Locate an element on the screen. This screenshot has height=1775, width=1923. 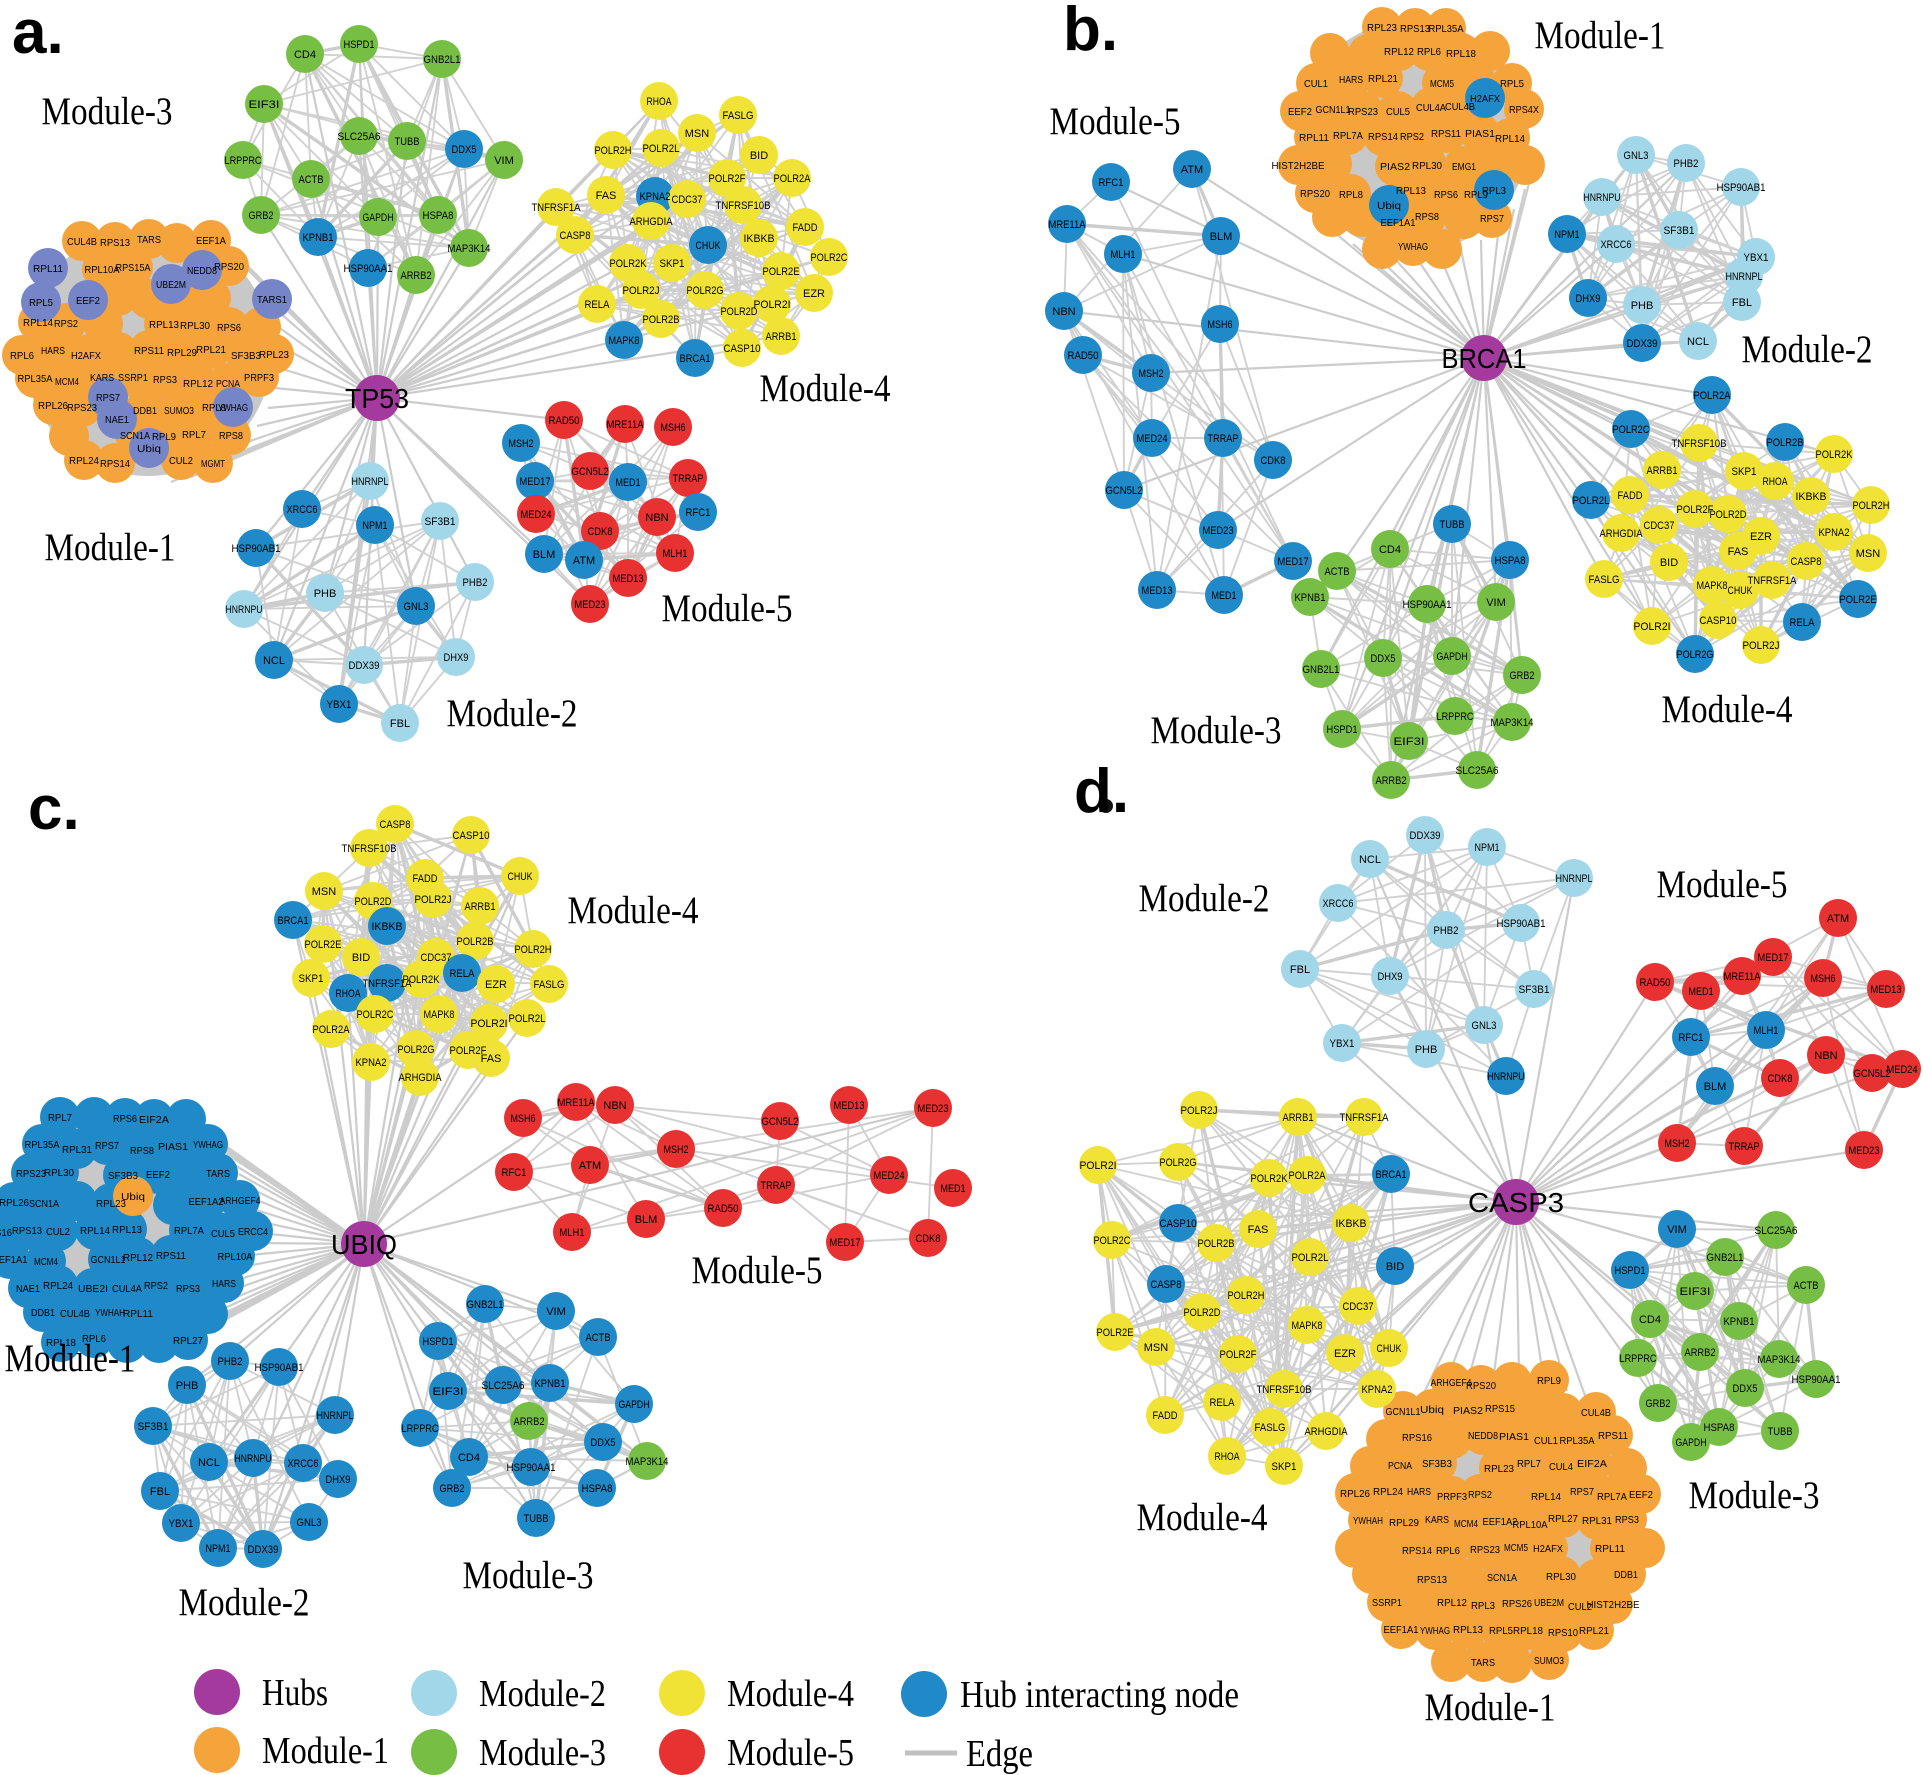
svg-text: POLR2K is located at coordinates (1835, 455).